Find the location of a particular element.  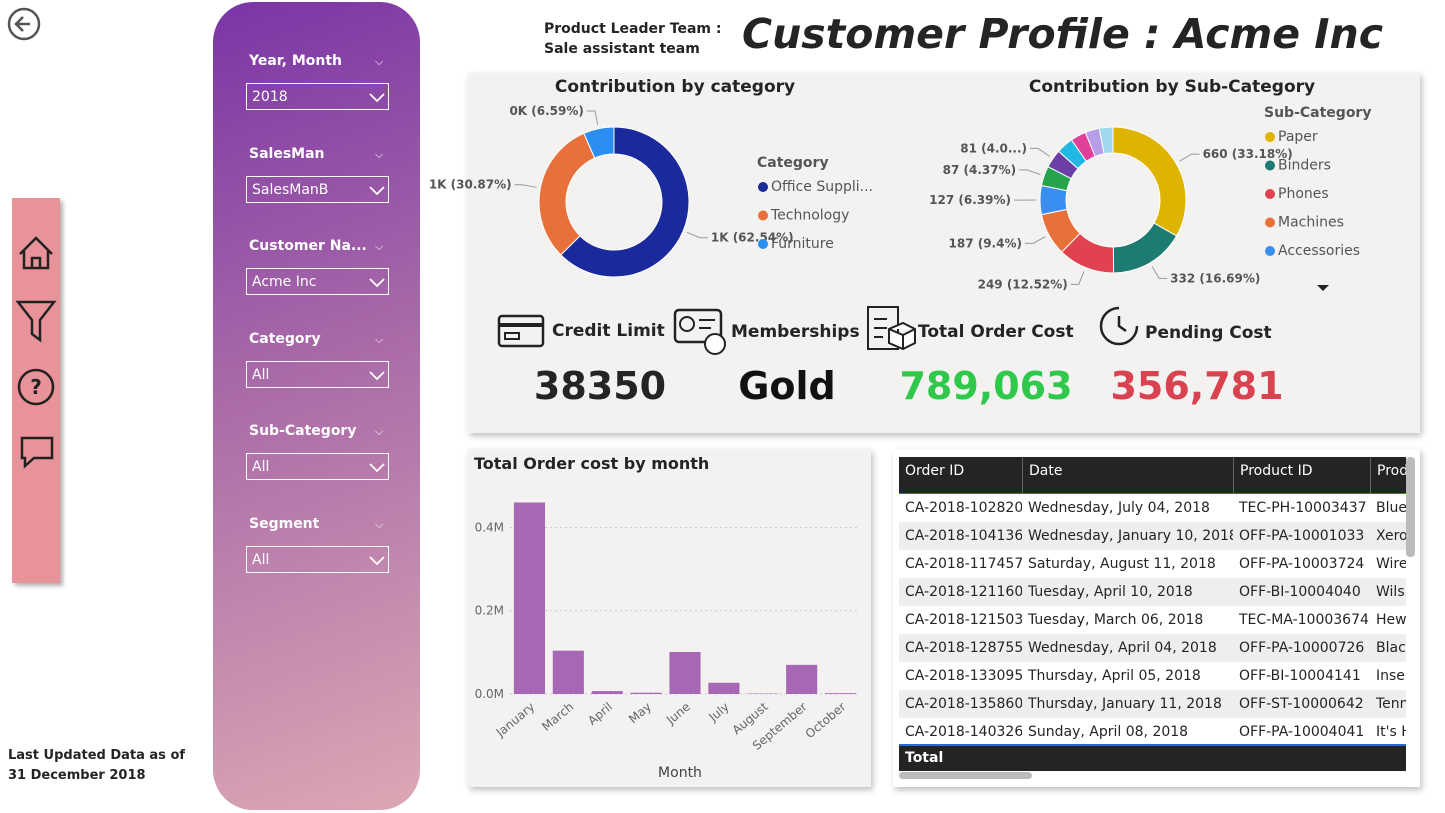

kpi-value: 356,781 is located at coordinates (1197, 386).